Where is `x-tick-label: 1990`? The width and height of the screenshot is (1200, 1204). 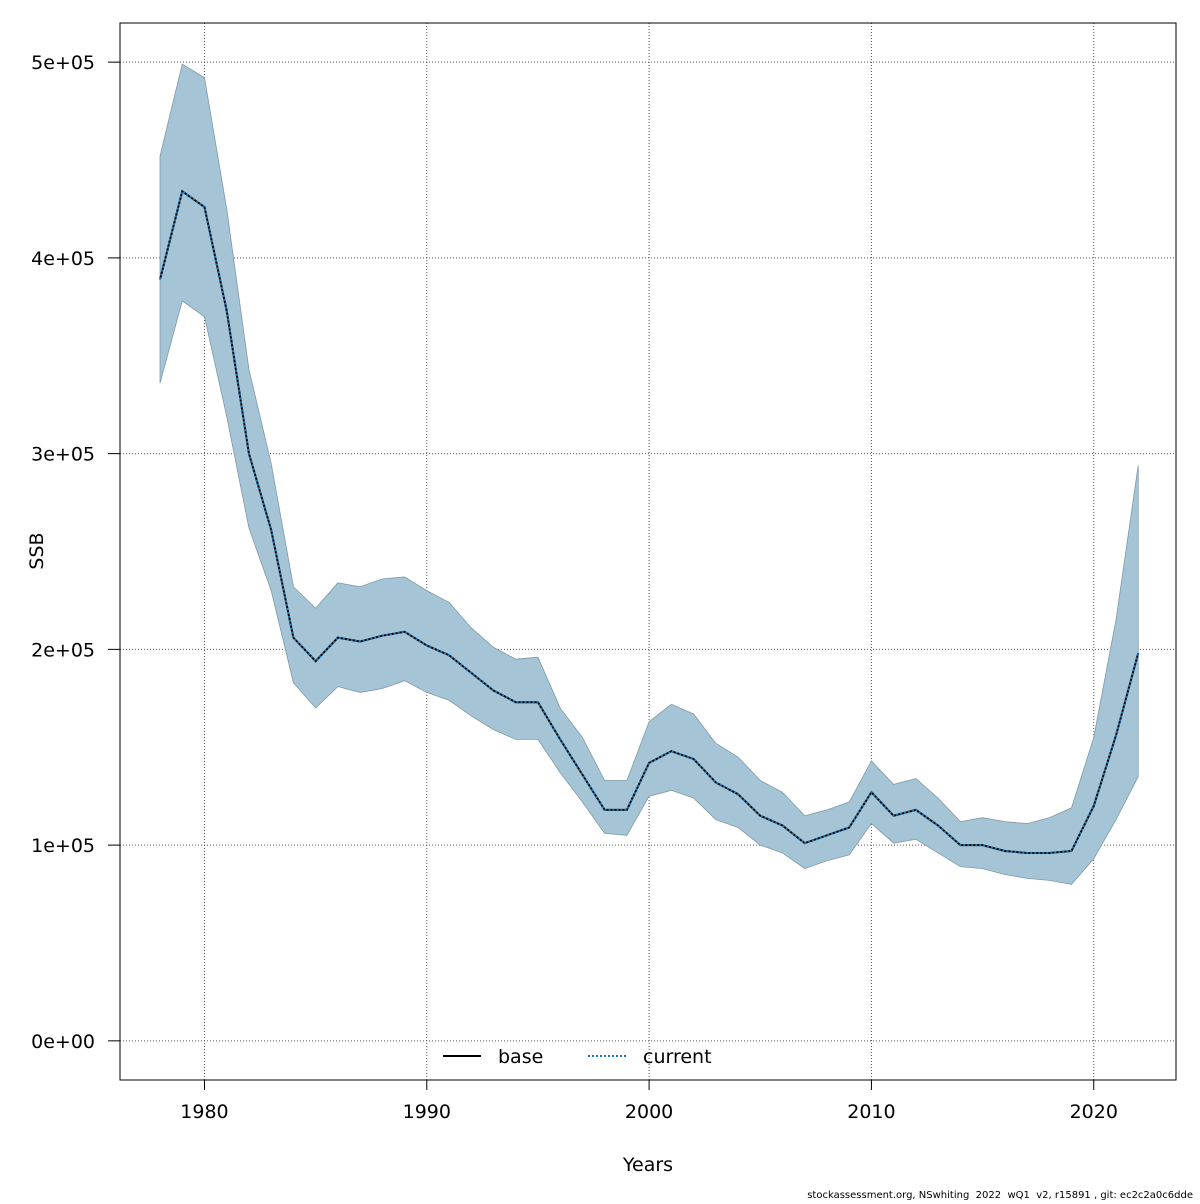
x-tick-label: 1990 is located at coordinates (427, 1112).